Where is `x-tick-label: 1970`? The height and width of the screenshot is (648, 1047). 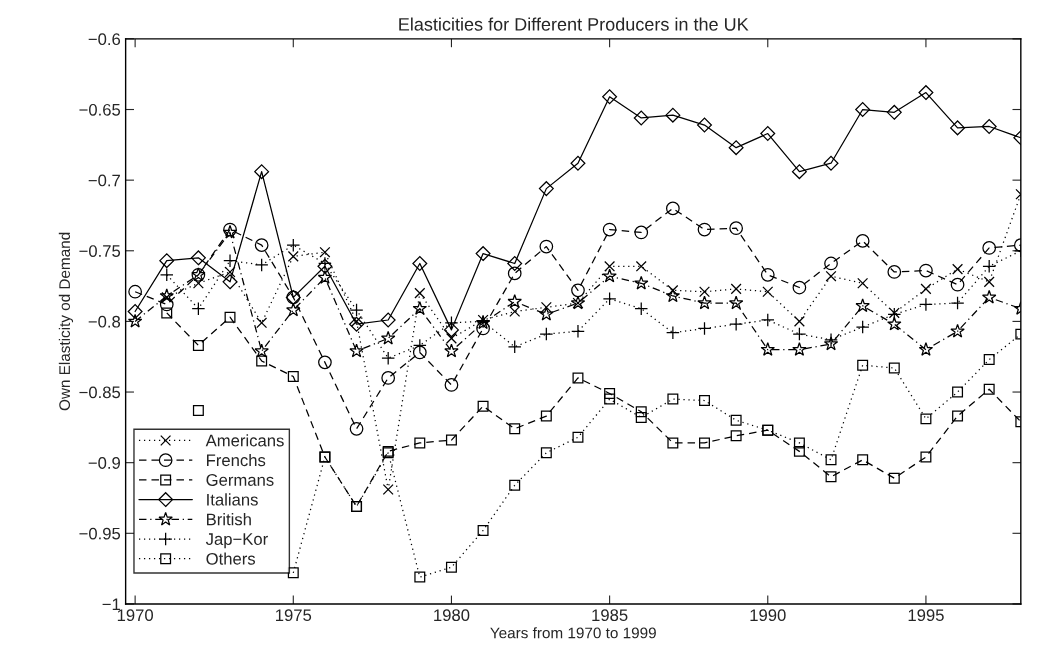
x-tick-label: 1970 is located at coordinates (135, 615).